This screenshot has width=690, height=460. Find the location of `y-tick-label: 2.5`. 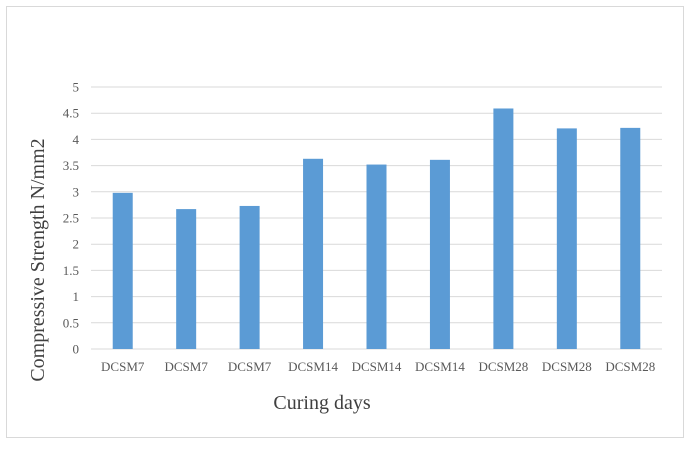

y-tick-label: 2.5 is located at coordinates (71, 218).